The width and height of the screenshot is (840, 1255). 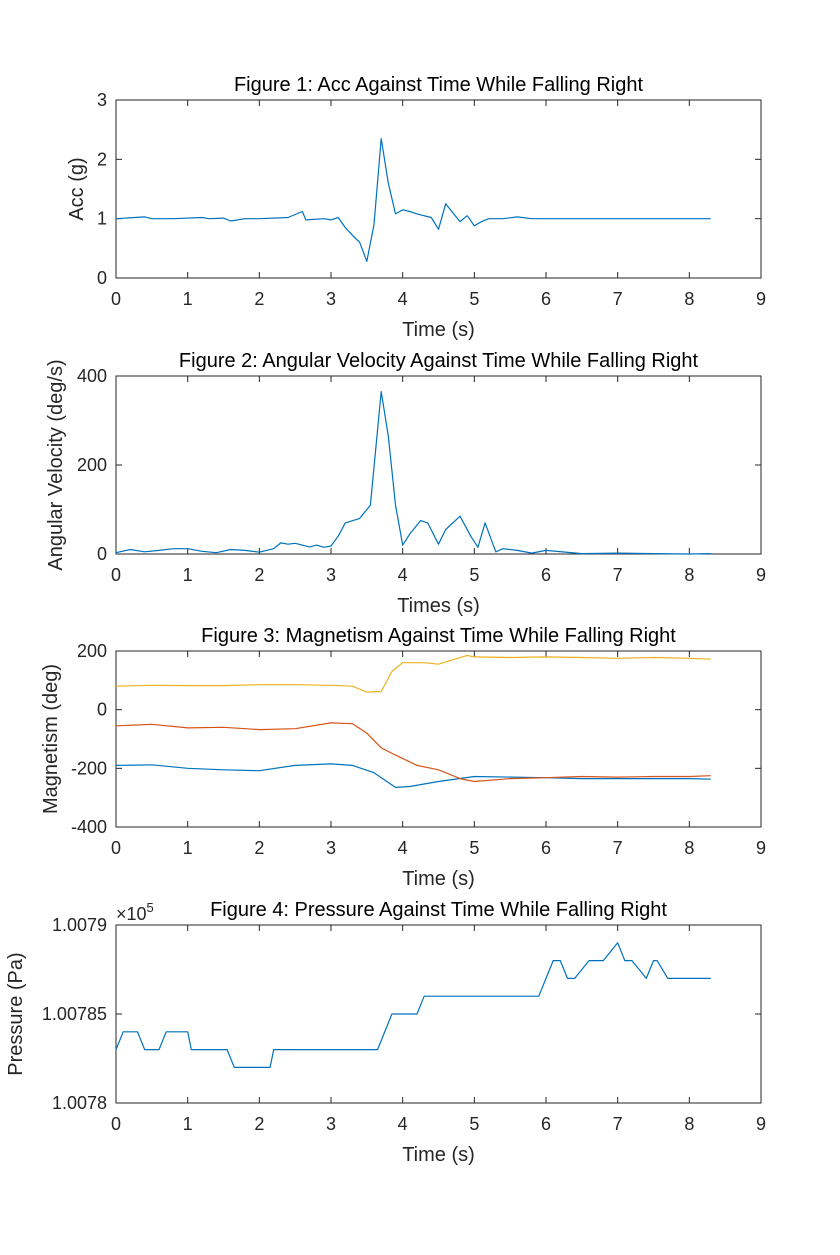 What do you see at coordinates (689, 299) in the screenshot?
I see `chart-1-xtick-label: 8` at bounding box center [689, 299].